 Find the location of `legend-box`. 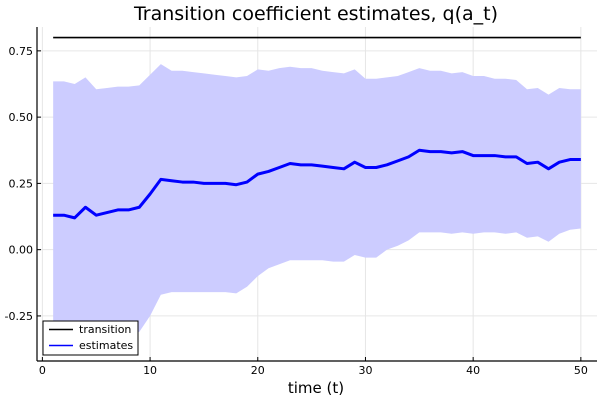

legend-box is located at coordinates (90, 338).